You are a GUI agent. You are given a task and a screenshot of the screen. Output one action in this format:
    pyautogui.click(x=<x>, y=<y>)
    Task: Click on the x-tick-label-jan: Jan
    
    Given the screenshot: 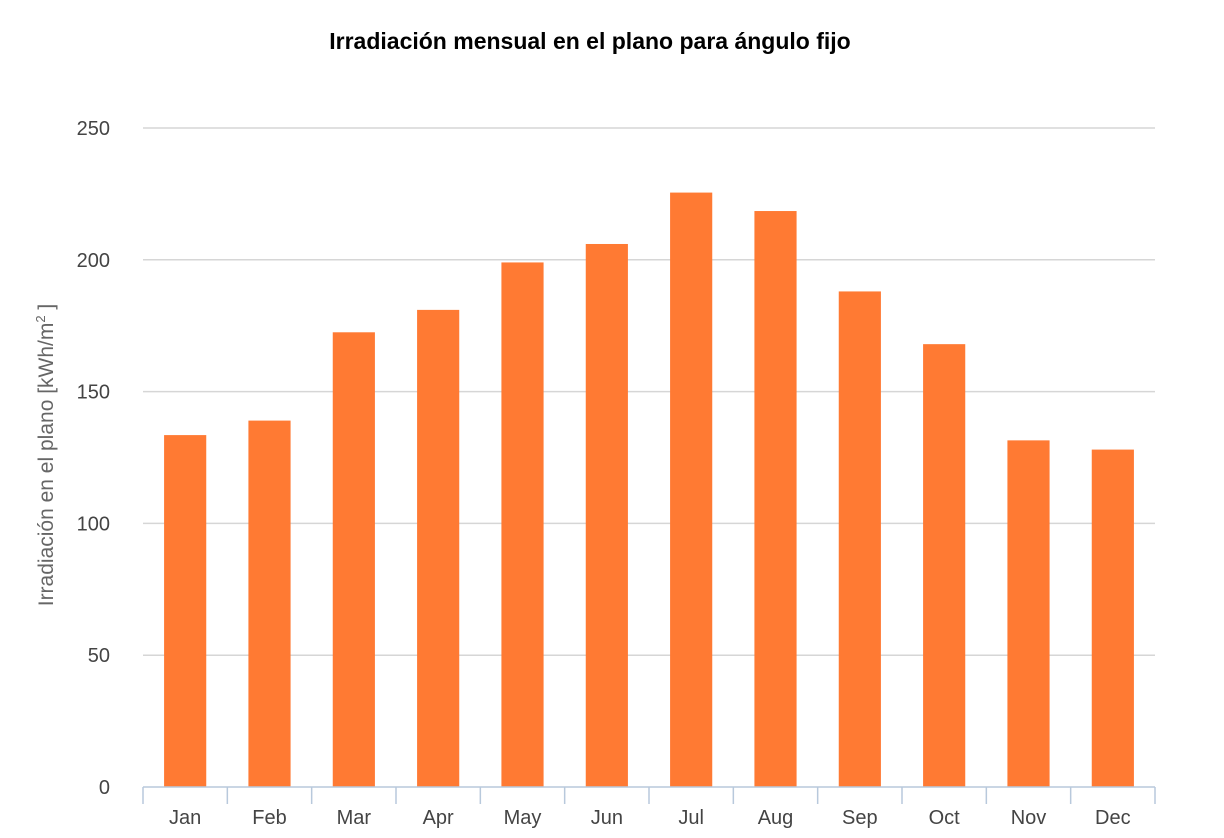 What is the action you would take?
    pyautogui.click(x=185, y=818)
    